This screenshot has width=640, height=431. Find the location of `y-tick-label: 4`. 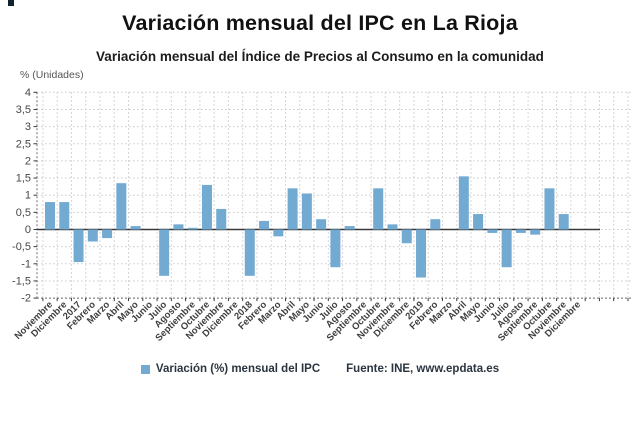

y-tick-label: 4 is located at coordinates (28, 93).